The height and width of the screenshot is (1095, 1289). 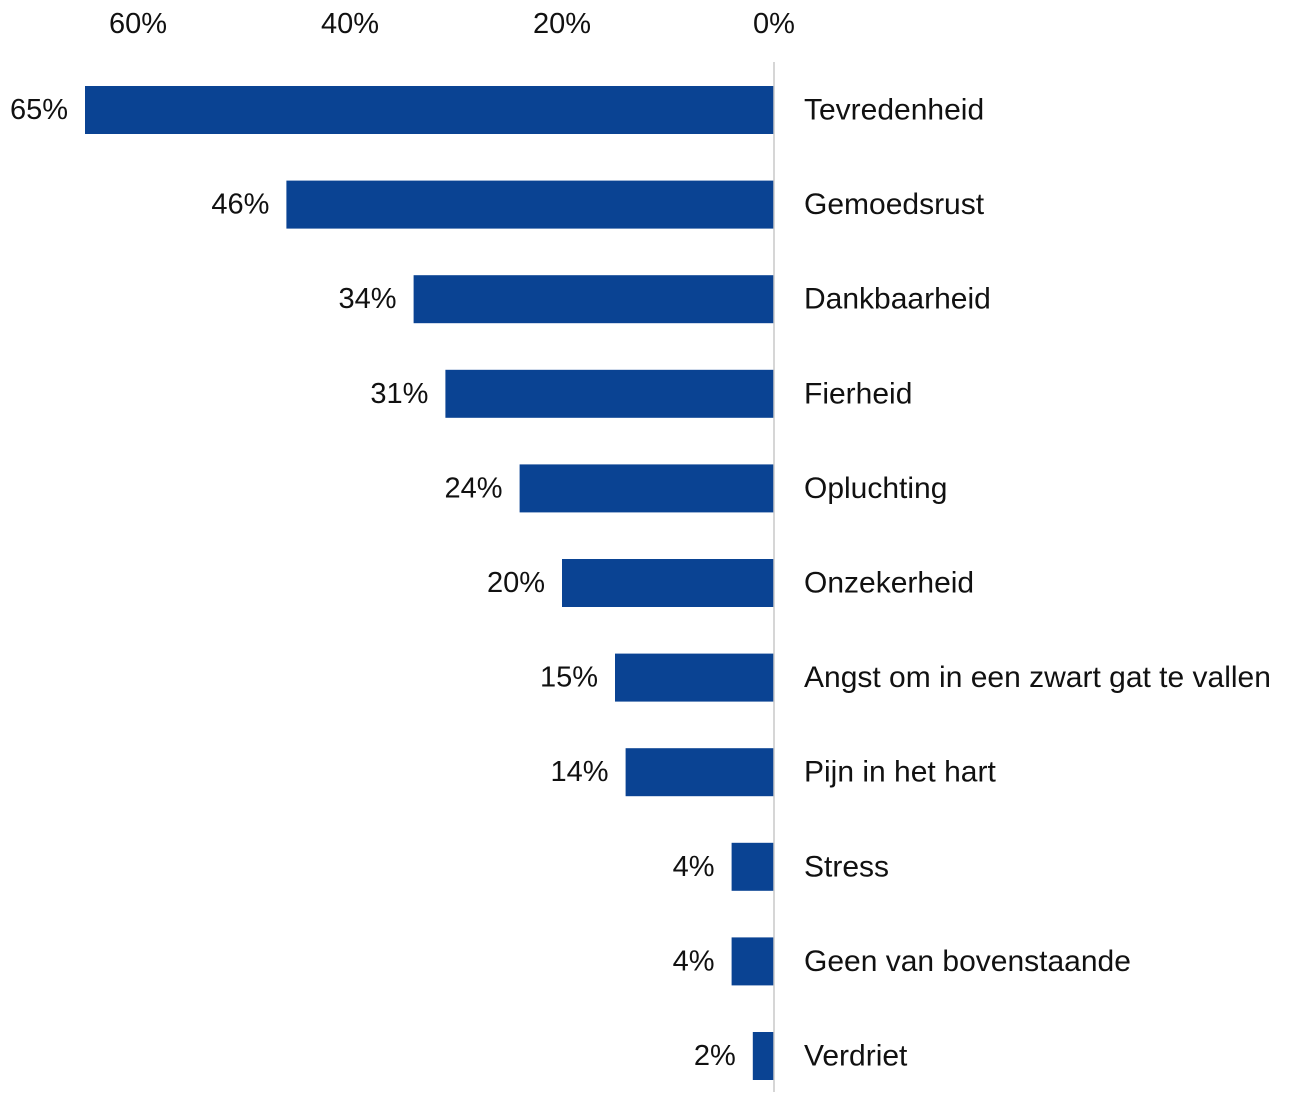 I want to click on category-label-9: Geen van bovenstaande, so click(x=967, y=961).